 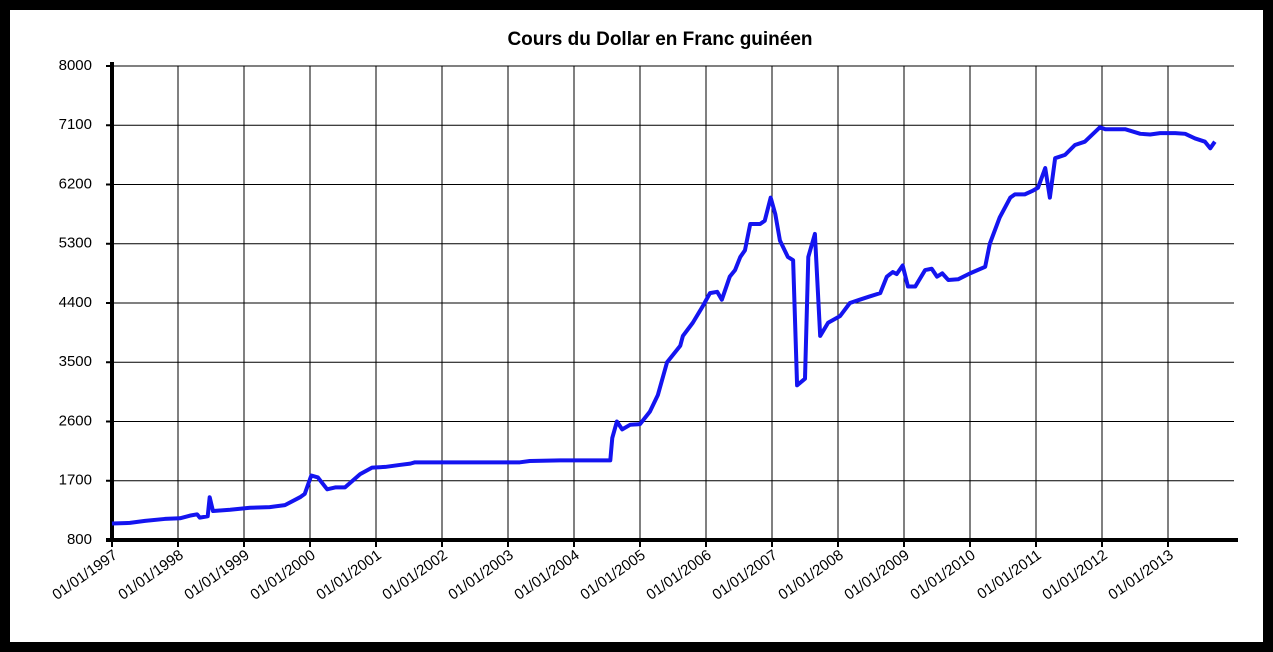 I want to click on y-tick-label: 6200, so click(x=75, y=183).